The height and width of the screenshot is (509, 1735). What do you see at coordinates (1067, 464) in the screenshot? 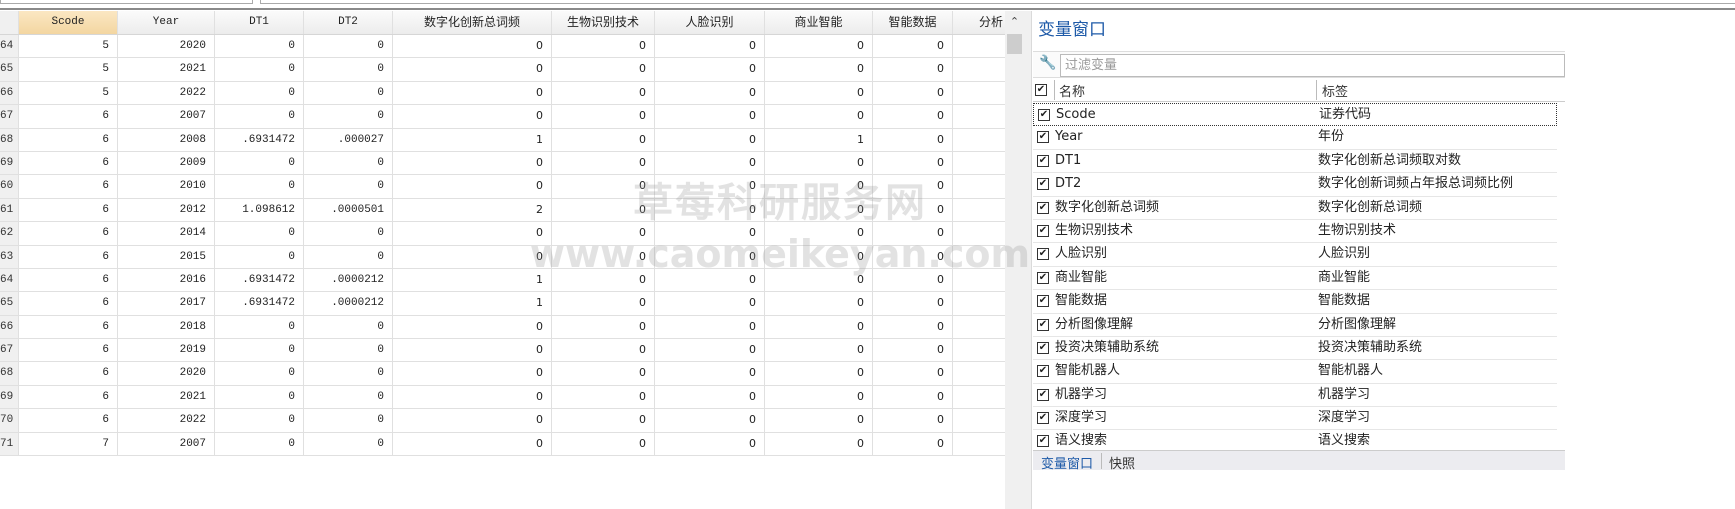
I see `tab-variables-window: 变量窗口` at bounding box center [1067, 464].